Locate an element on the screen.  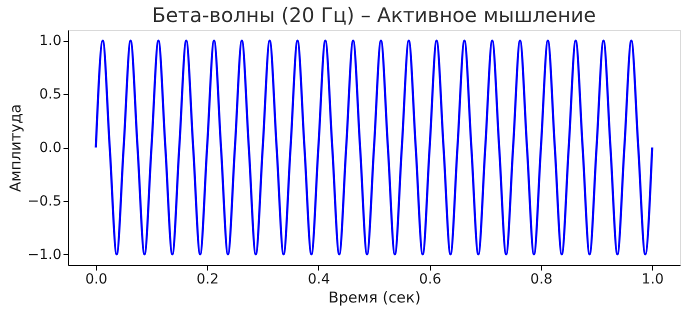
x-tick-label: 0.2 is located at coordinates (207, 280).